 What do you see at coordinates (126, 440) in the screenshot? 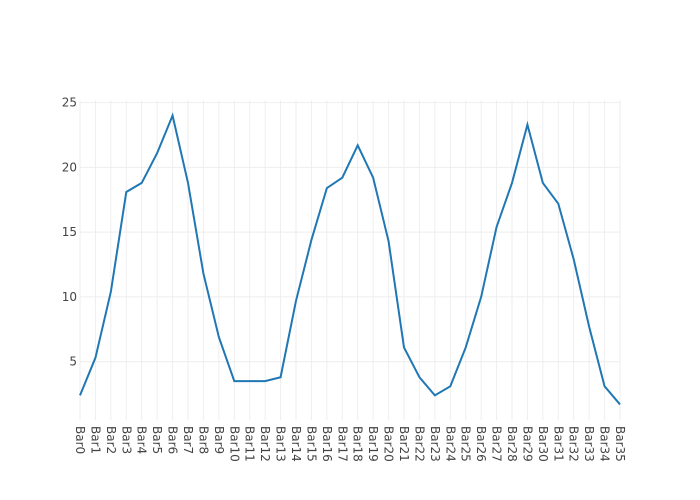
I see `x-tick-label: Bar3` at bounding box center [126, 440].